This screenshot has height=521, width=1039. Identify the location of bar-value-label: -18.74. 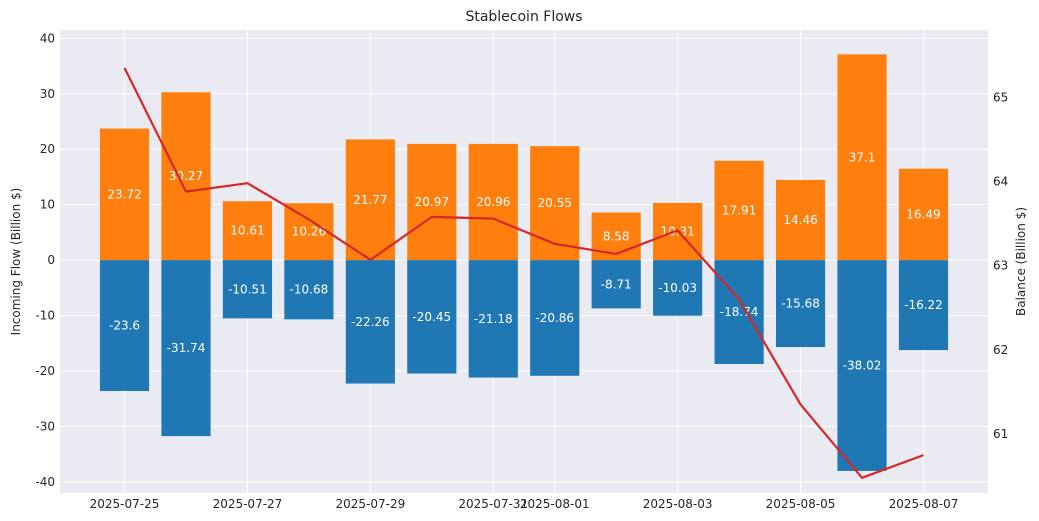
(739, 312).